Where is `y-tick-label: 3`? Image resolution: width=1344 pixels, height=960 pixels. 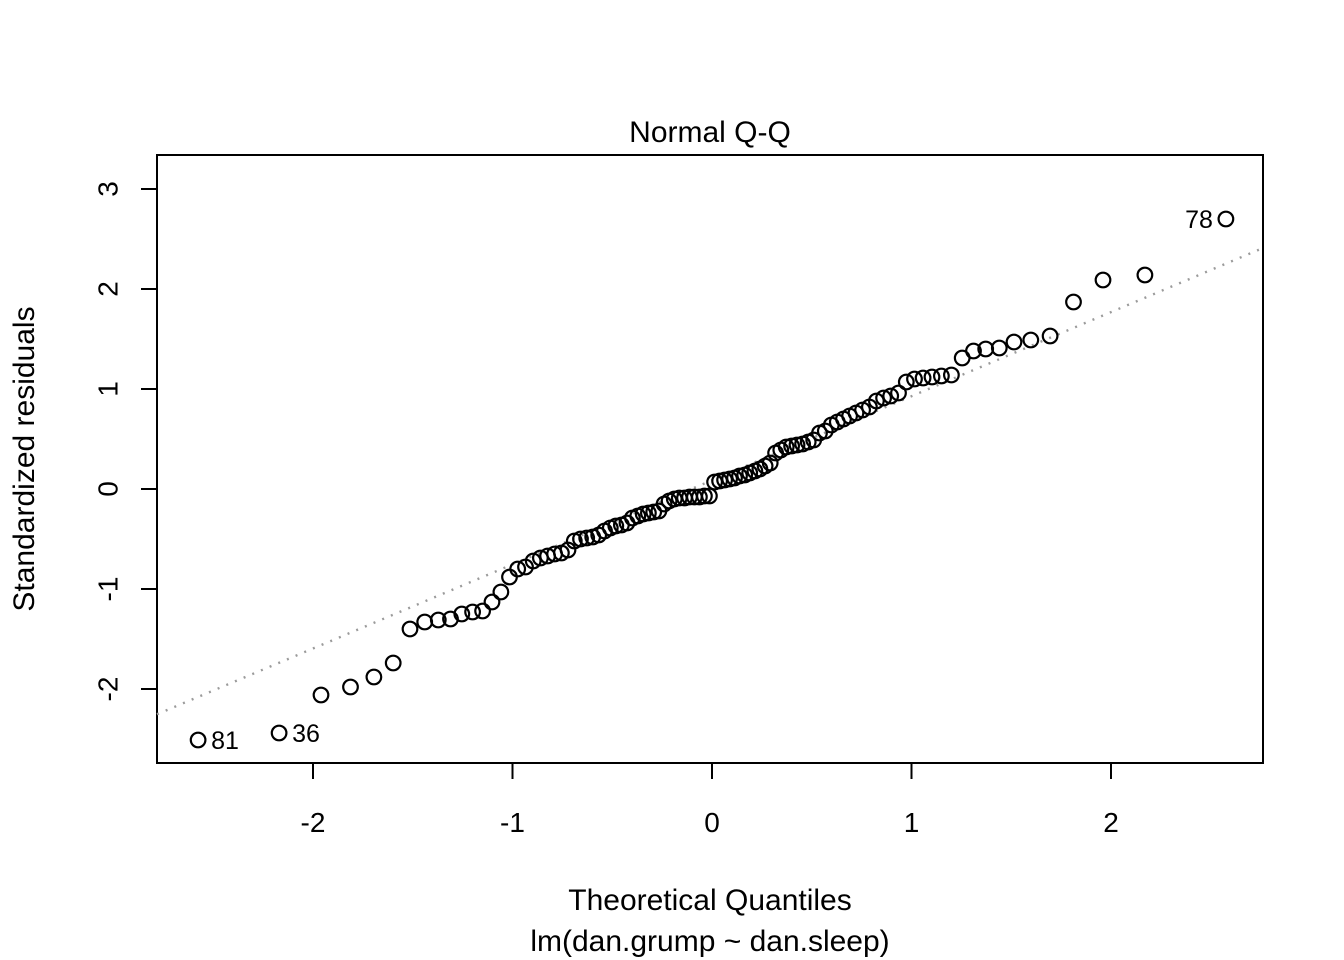
y-tick-label: 3 is located at coordinates (108, 189).